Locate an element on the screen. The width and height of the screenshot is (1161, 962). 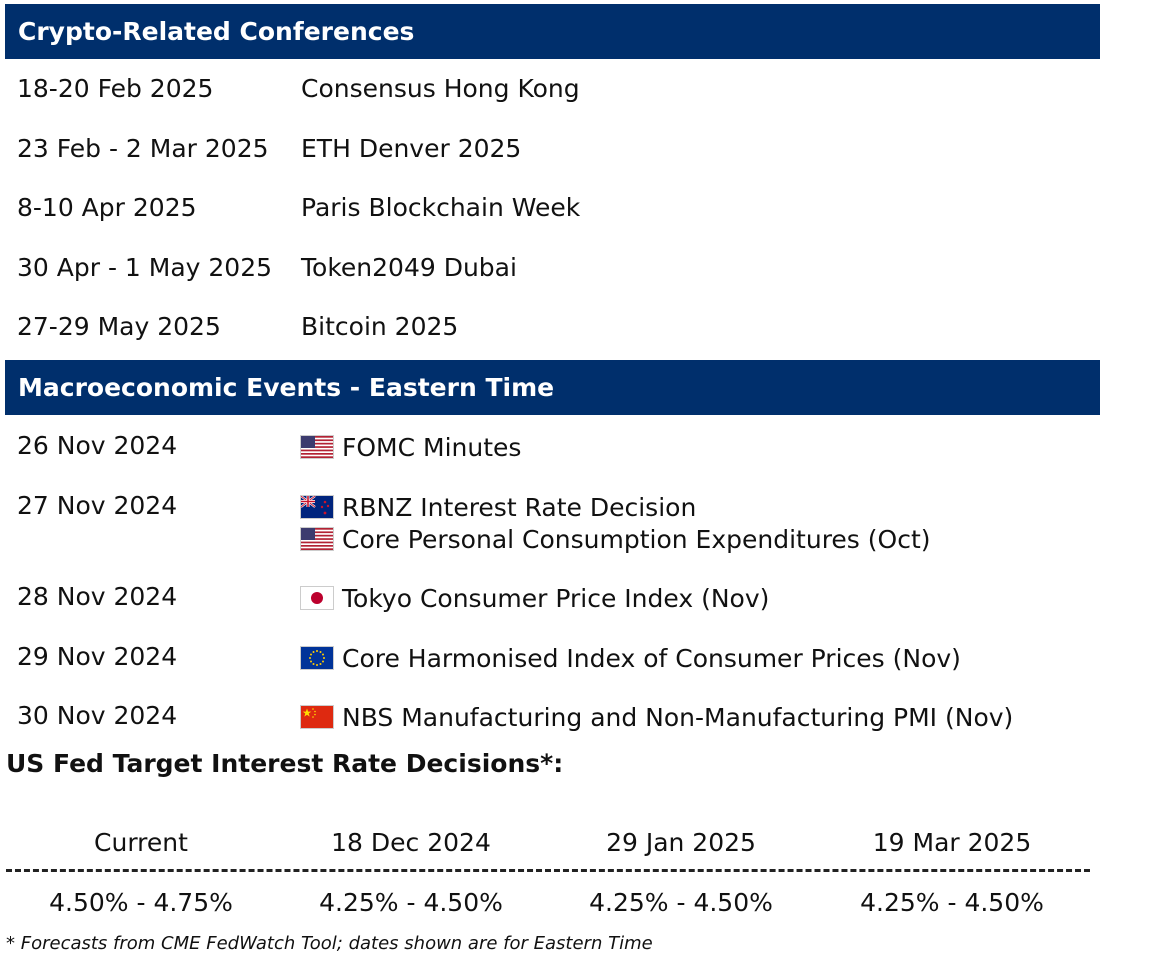
cn-flag-icon is located at coordinates (317, 717).